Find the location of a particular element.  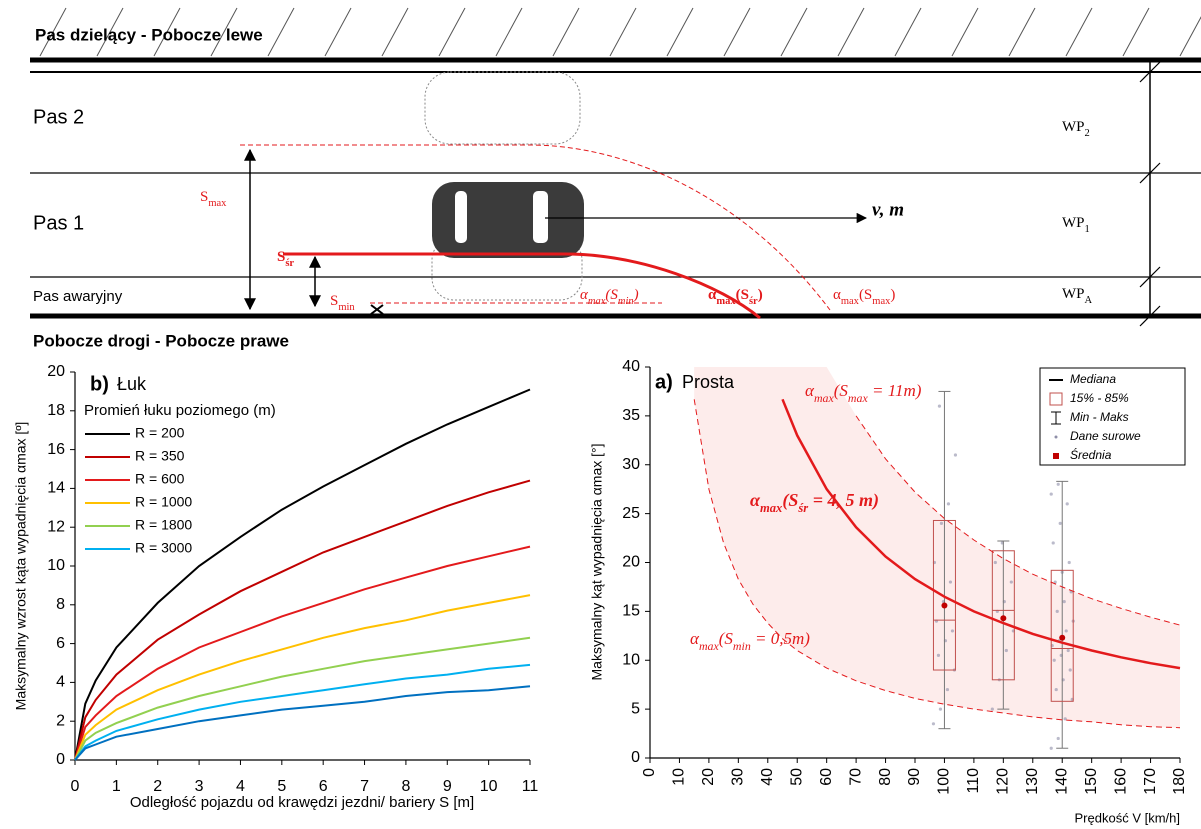

width-ticks is located at coordinates (1150, 194).